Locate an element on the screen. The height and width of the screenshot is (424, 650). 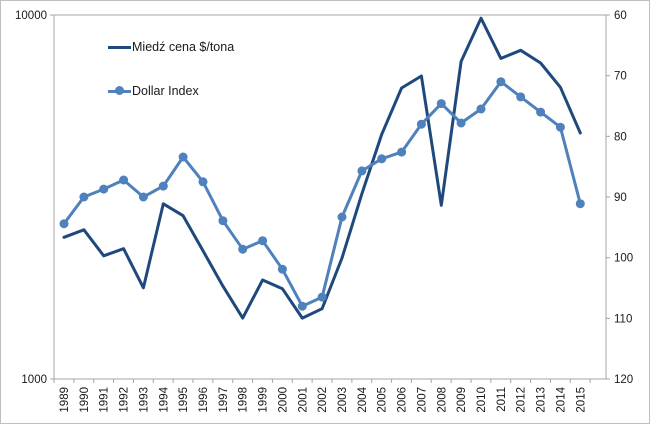
y-right-tick-label: 80 is located at coordinates (620, 137).